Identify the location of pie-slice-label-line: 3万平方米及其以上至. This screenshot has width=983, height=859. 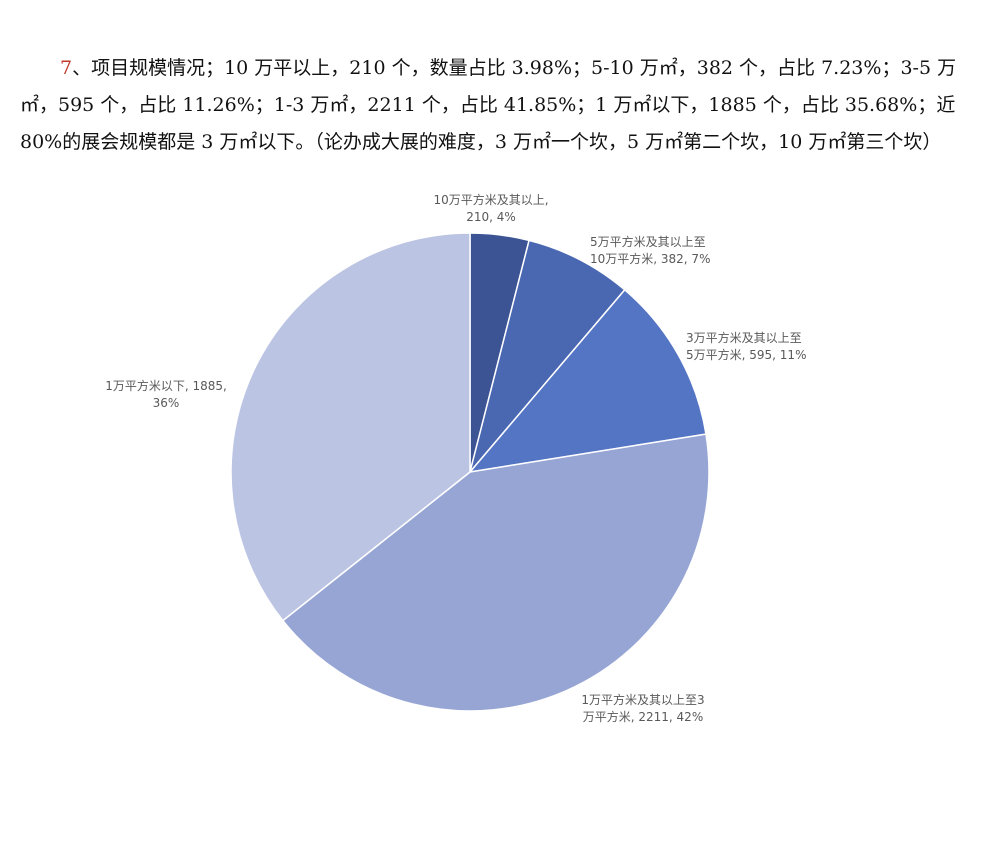
(744, 337).